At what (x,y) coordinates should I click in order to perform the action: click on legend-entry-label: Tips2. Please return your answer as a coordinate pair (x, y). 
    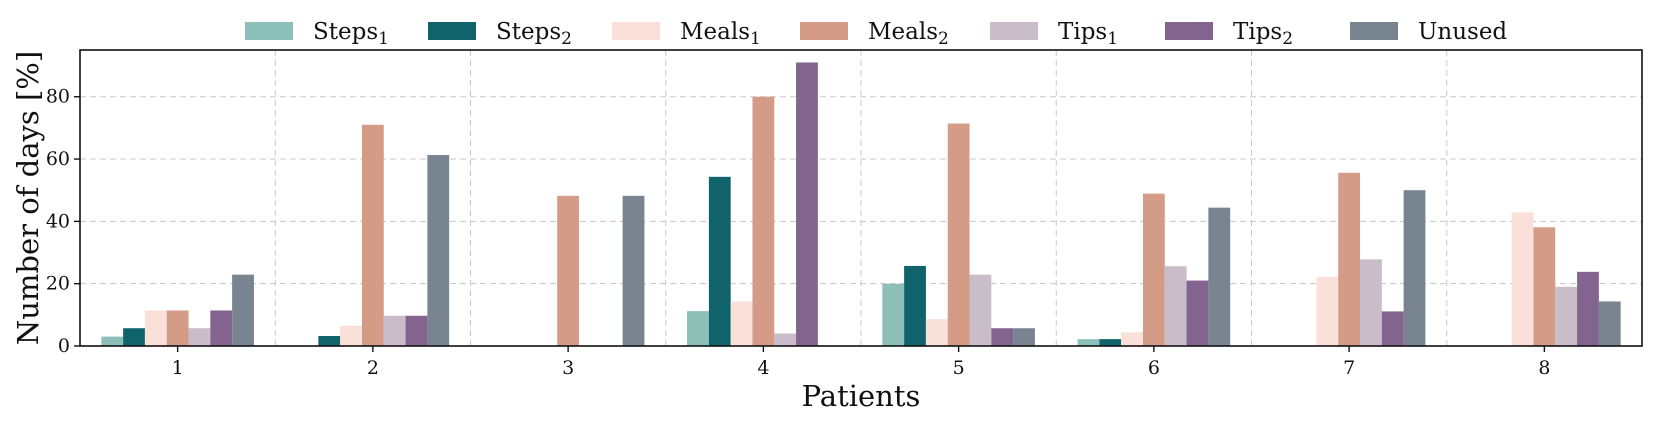
    Looking at the image, I should click on (1263, 34).